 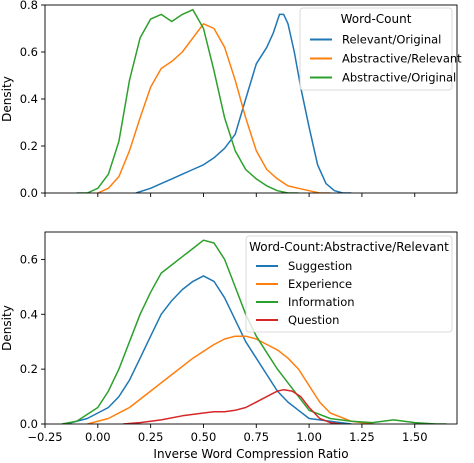 What do you see at coordinates (256, 437) in the screenshot?
I see `x-tick-label: 0.75` at bounding box center [256, 437].